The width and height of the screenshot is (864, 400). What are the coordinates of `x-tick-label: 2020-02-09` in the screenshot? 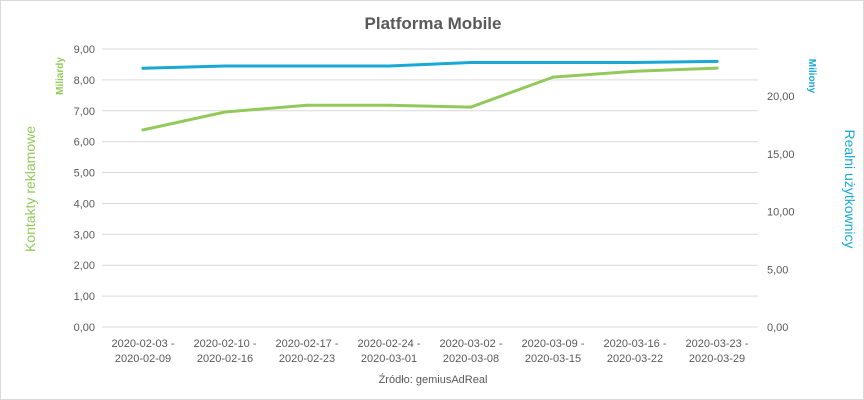 It's located at (143, 359).